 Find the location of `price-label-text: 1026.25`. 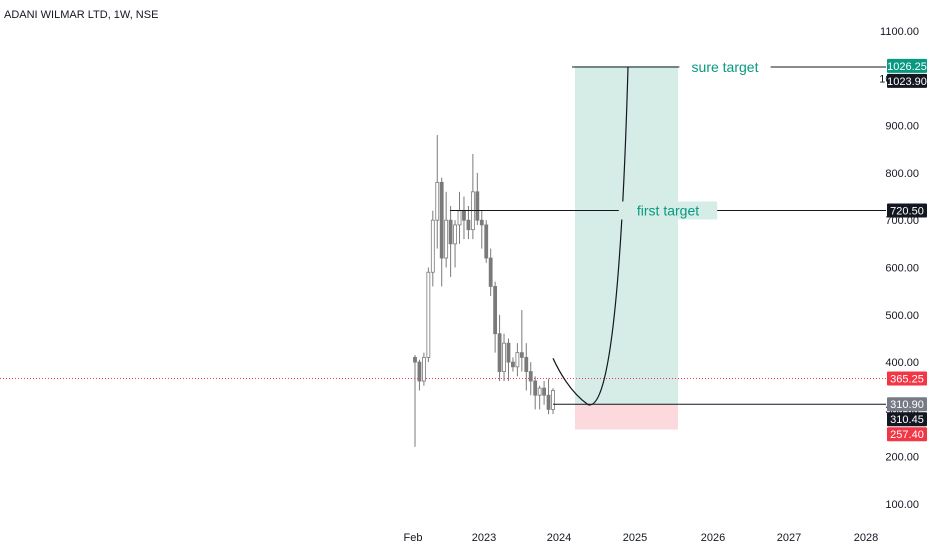

price-label-text: 1026.25 is located at coordinates (907, 67).